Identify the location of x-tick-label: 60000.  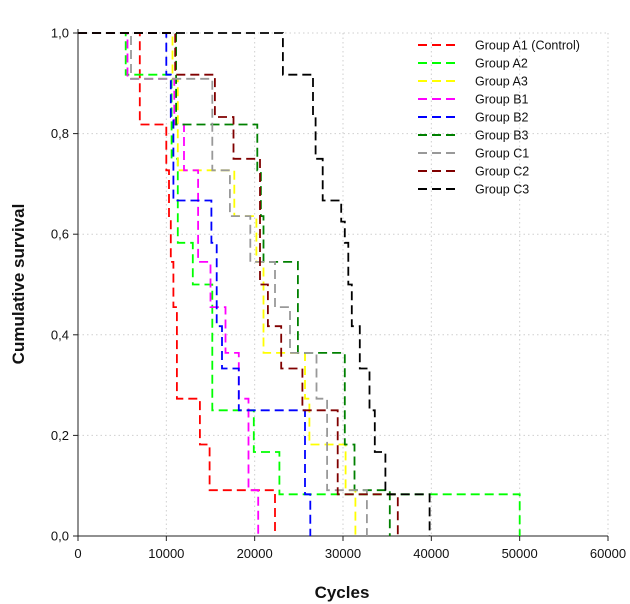
(608, 553).